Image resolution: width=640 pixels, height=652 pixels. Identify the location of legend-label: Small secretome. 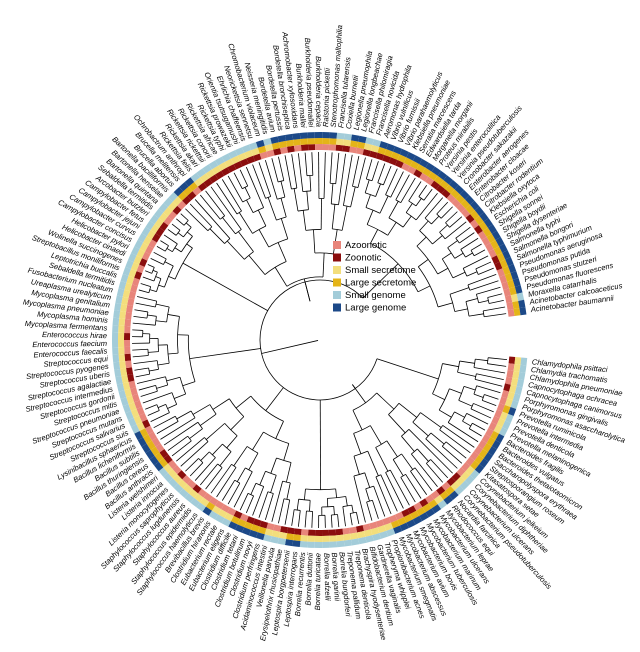
(380, 270).